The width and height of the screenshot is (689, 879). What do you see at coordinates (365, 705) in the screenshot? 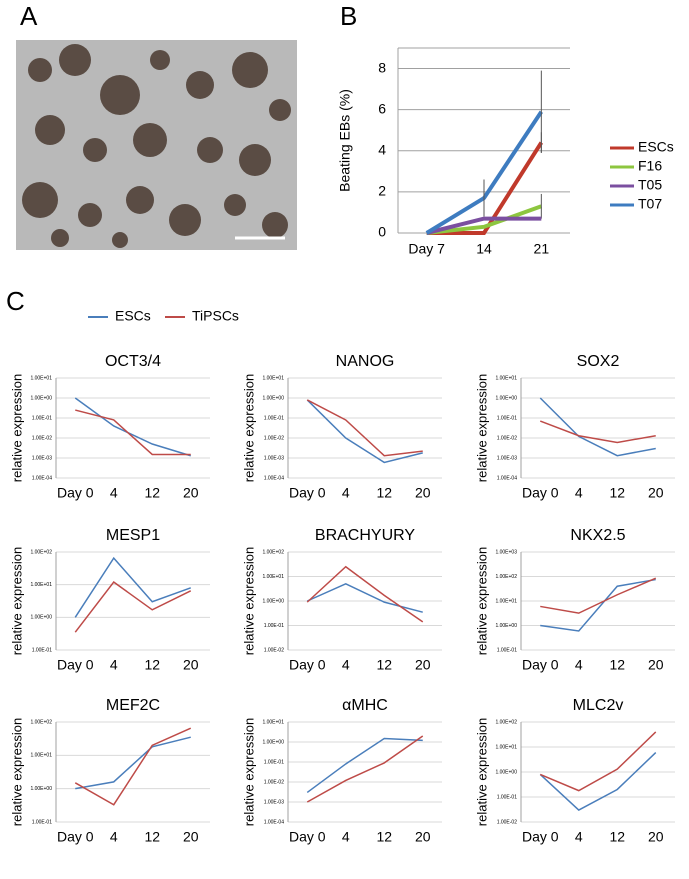
I see `chart-title: αMHC` at bounding box center [365, 705].